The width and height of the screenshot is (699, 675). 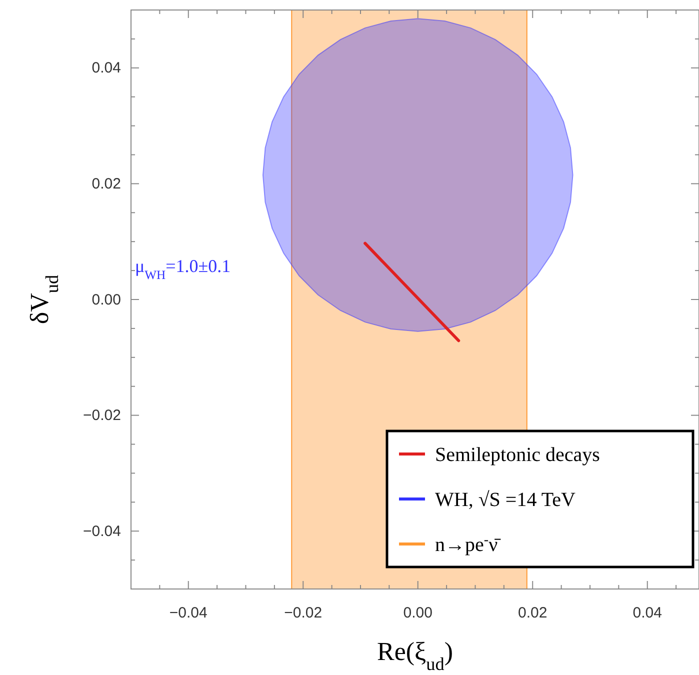 What do you see at coordinates (188, 613) in the screenshot?
I see `x-tick-label: −0.04` at bounding box center [188, 613].